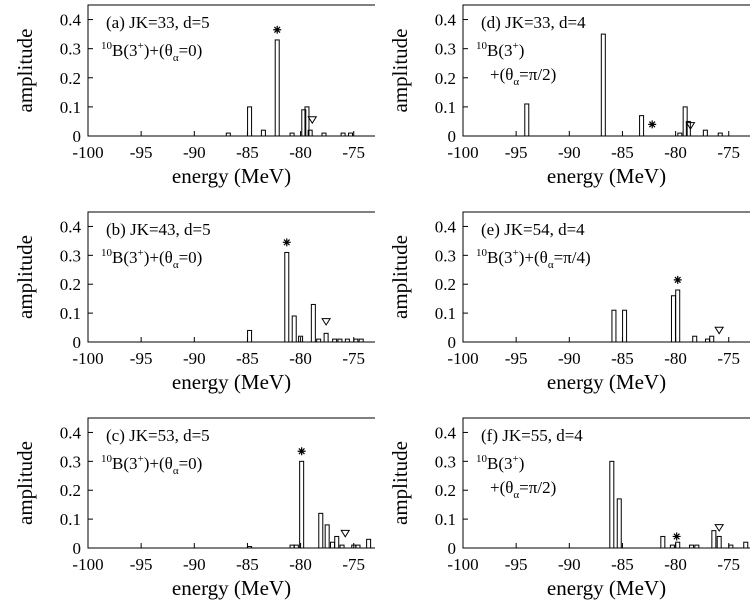 Image resolution: width=750 pixels, height=614 pixels. I want to click on formula-text: 10B(3+), so click(500, 50).